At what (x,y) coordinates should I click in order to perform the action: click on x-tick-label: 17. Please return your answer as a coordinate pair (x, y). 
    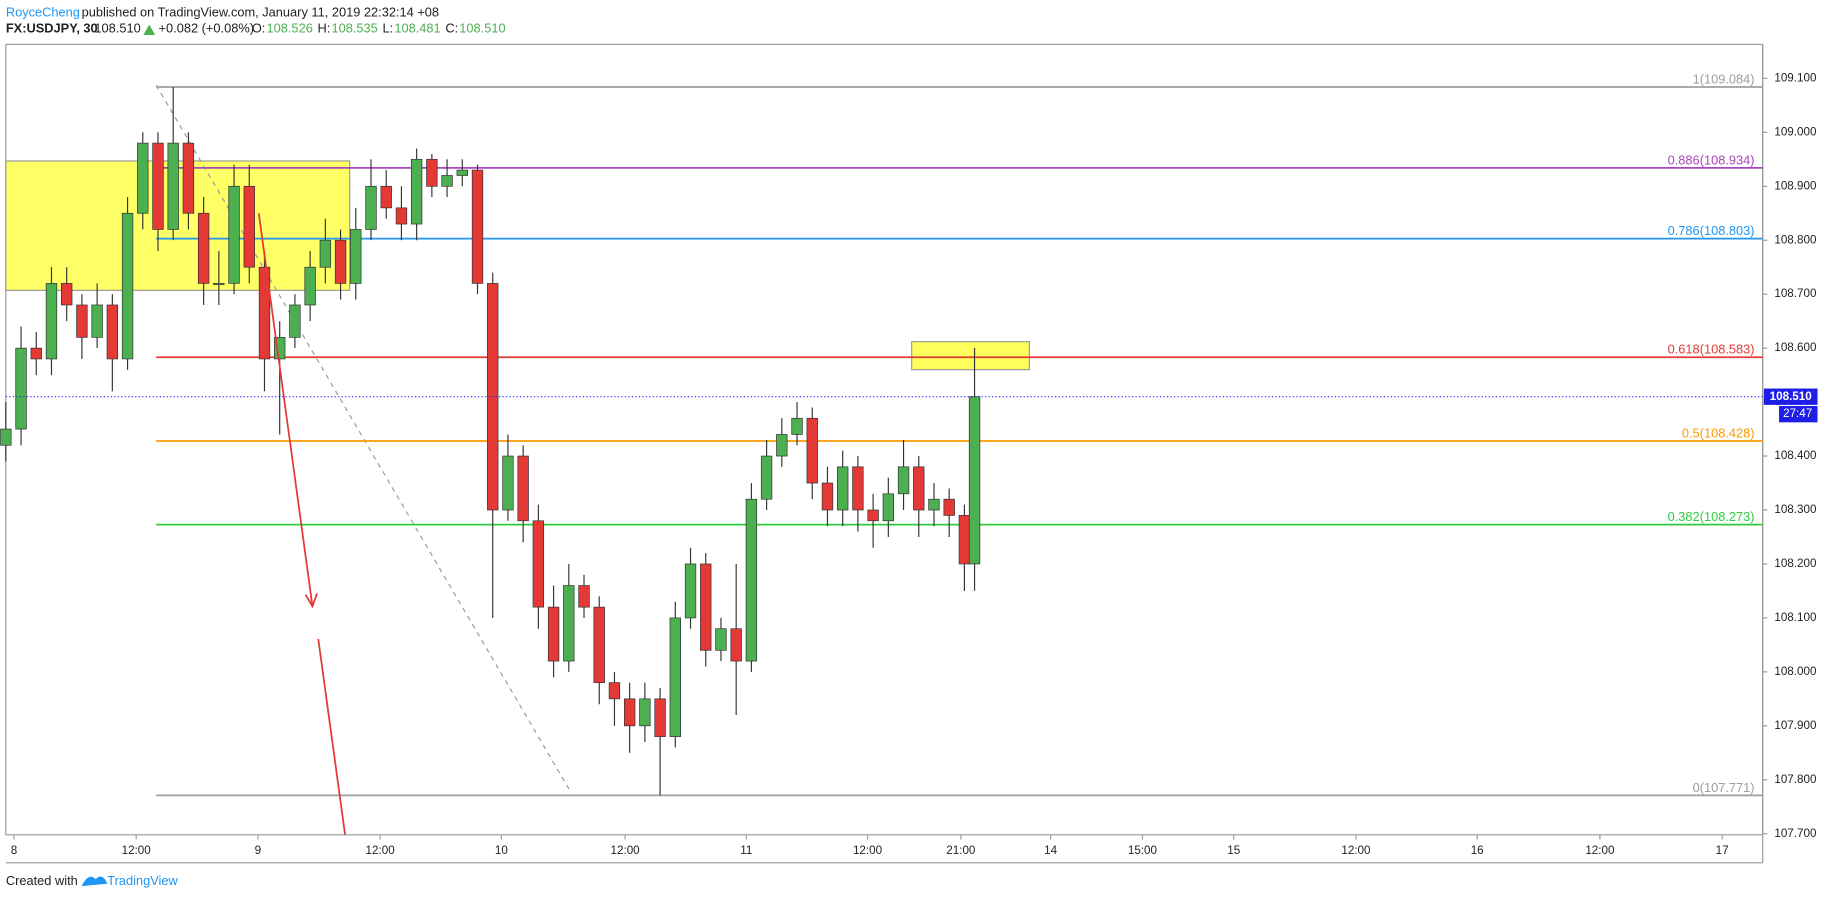
    Looking at the image, I should click on (1722, 850).